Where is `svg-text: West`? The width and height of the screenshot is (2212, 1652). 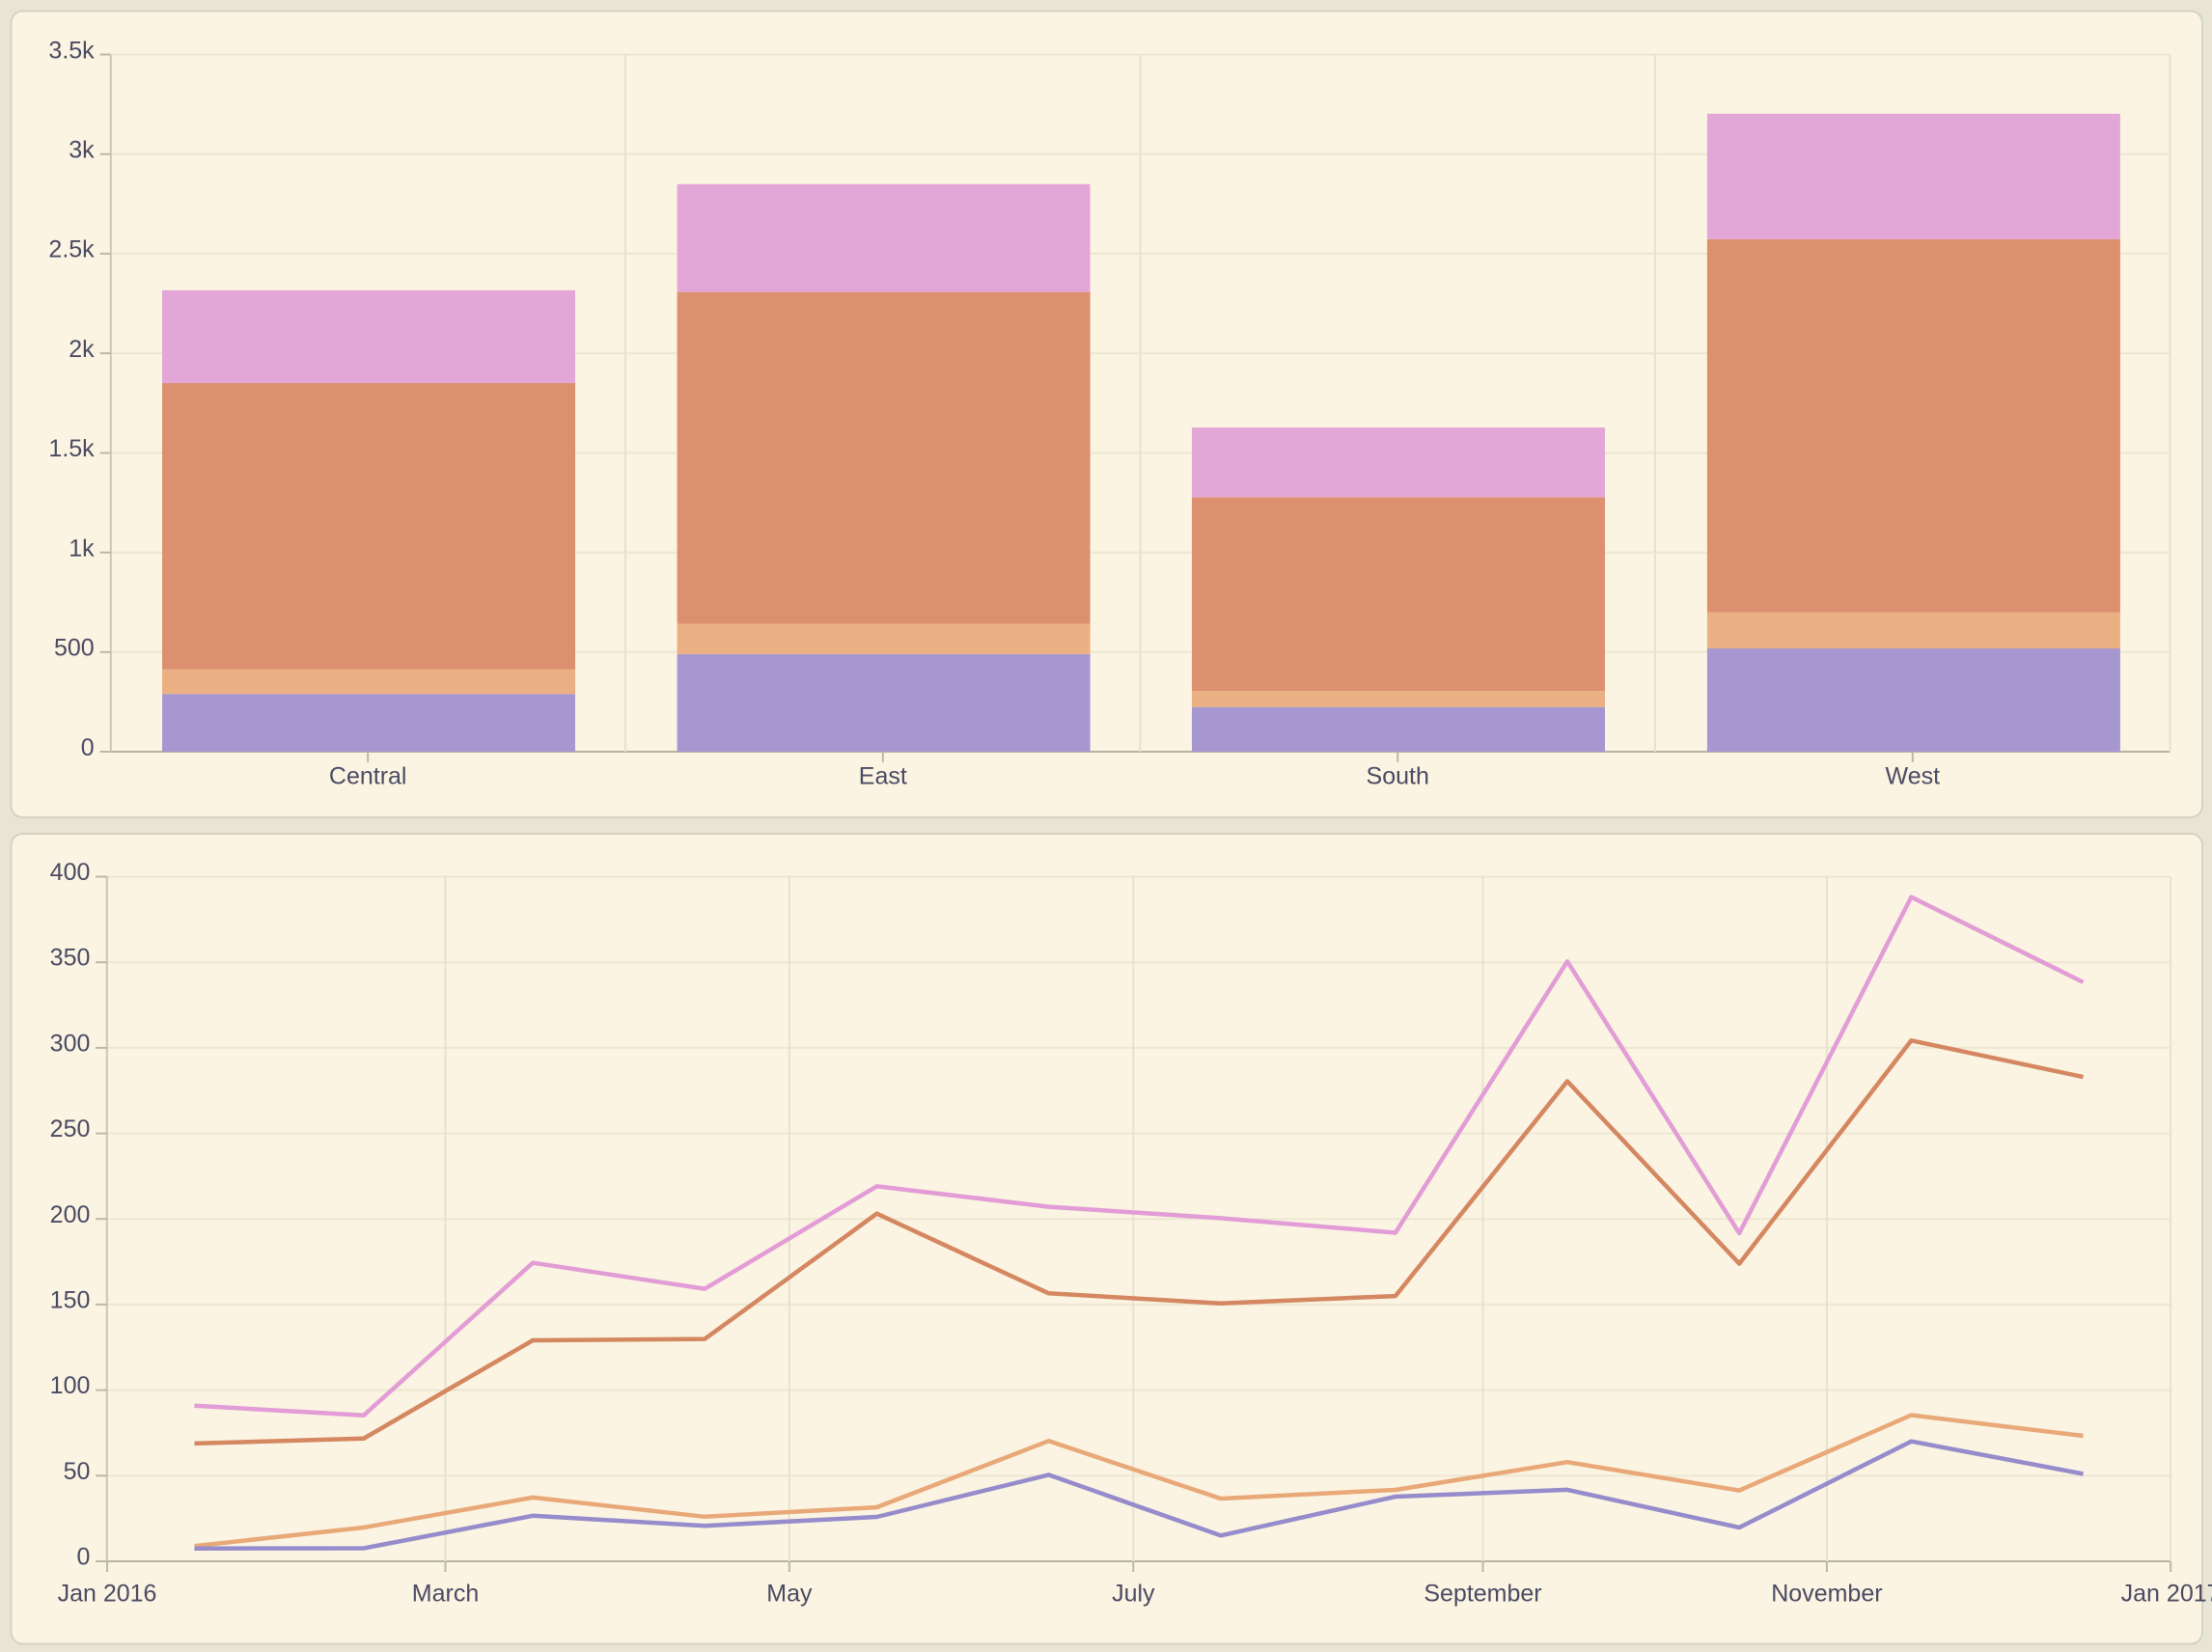
svg-text: West is located at coordinates (1913, 776).